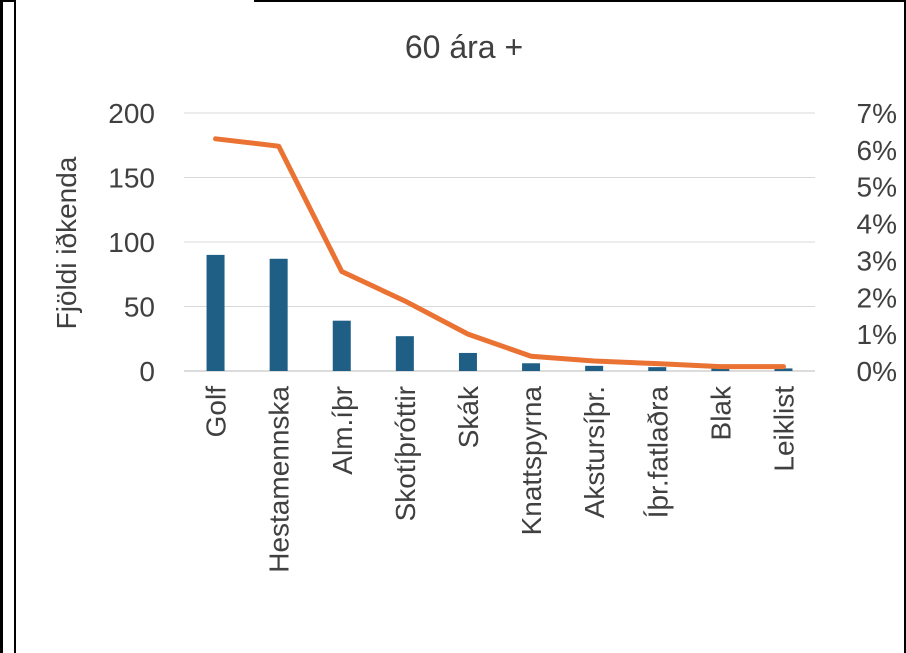 Image resolution: width=906 pixels, height=653 pixels. Describe the element at coordinates (720, 412) in the screenshot. I see `x-tick-label: Blak` at that location.